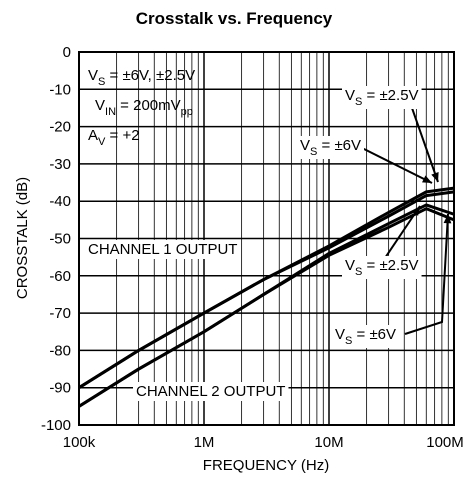  I want to click on y-tick-label: -90, so click(60, 388).